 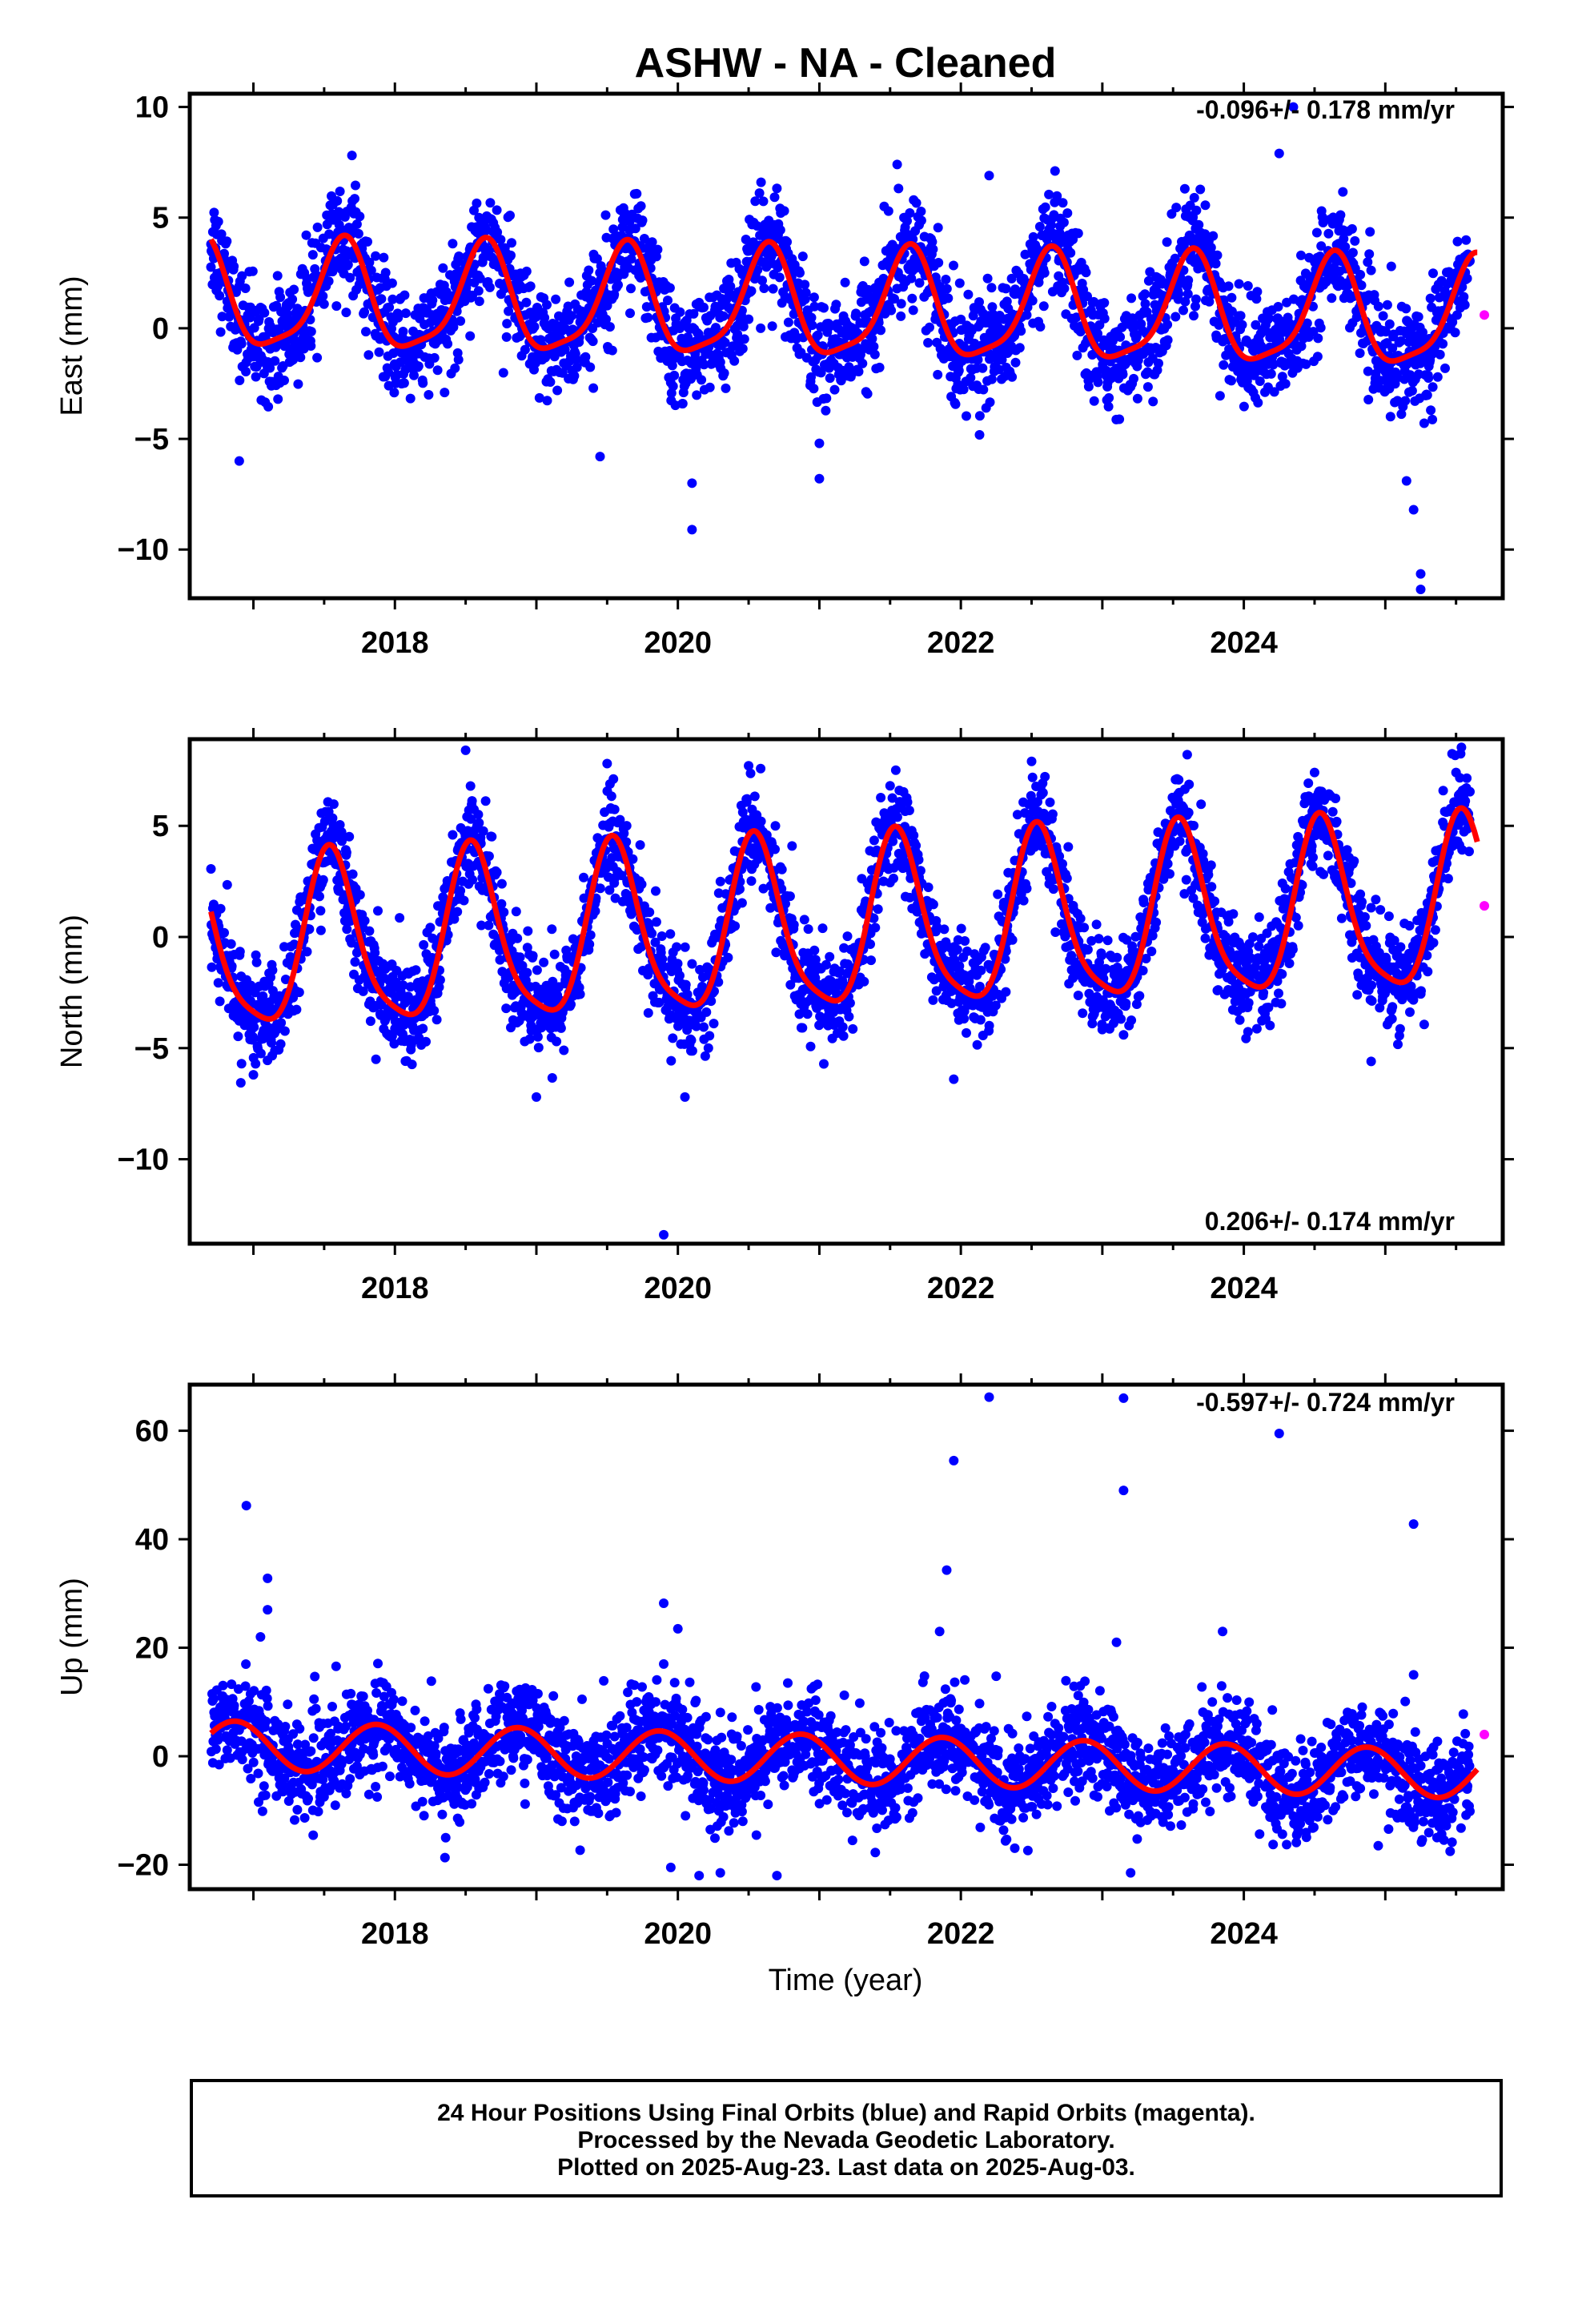 I want to click on x-tick-label: 2024, so click(x=1244, y=643).